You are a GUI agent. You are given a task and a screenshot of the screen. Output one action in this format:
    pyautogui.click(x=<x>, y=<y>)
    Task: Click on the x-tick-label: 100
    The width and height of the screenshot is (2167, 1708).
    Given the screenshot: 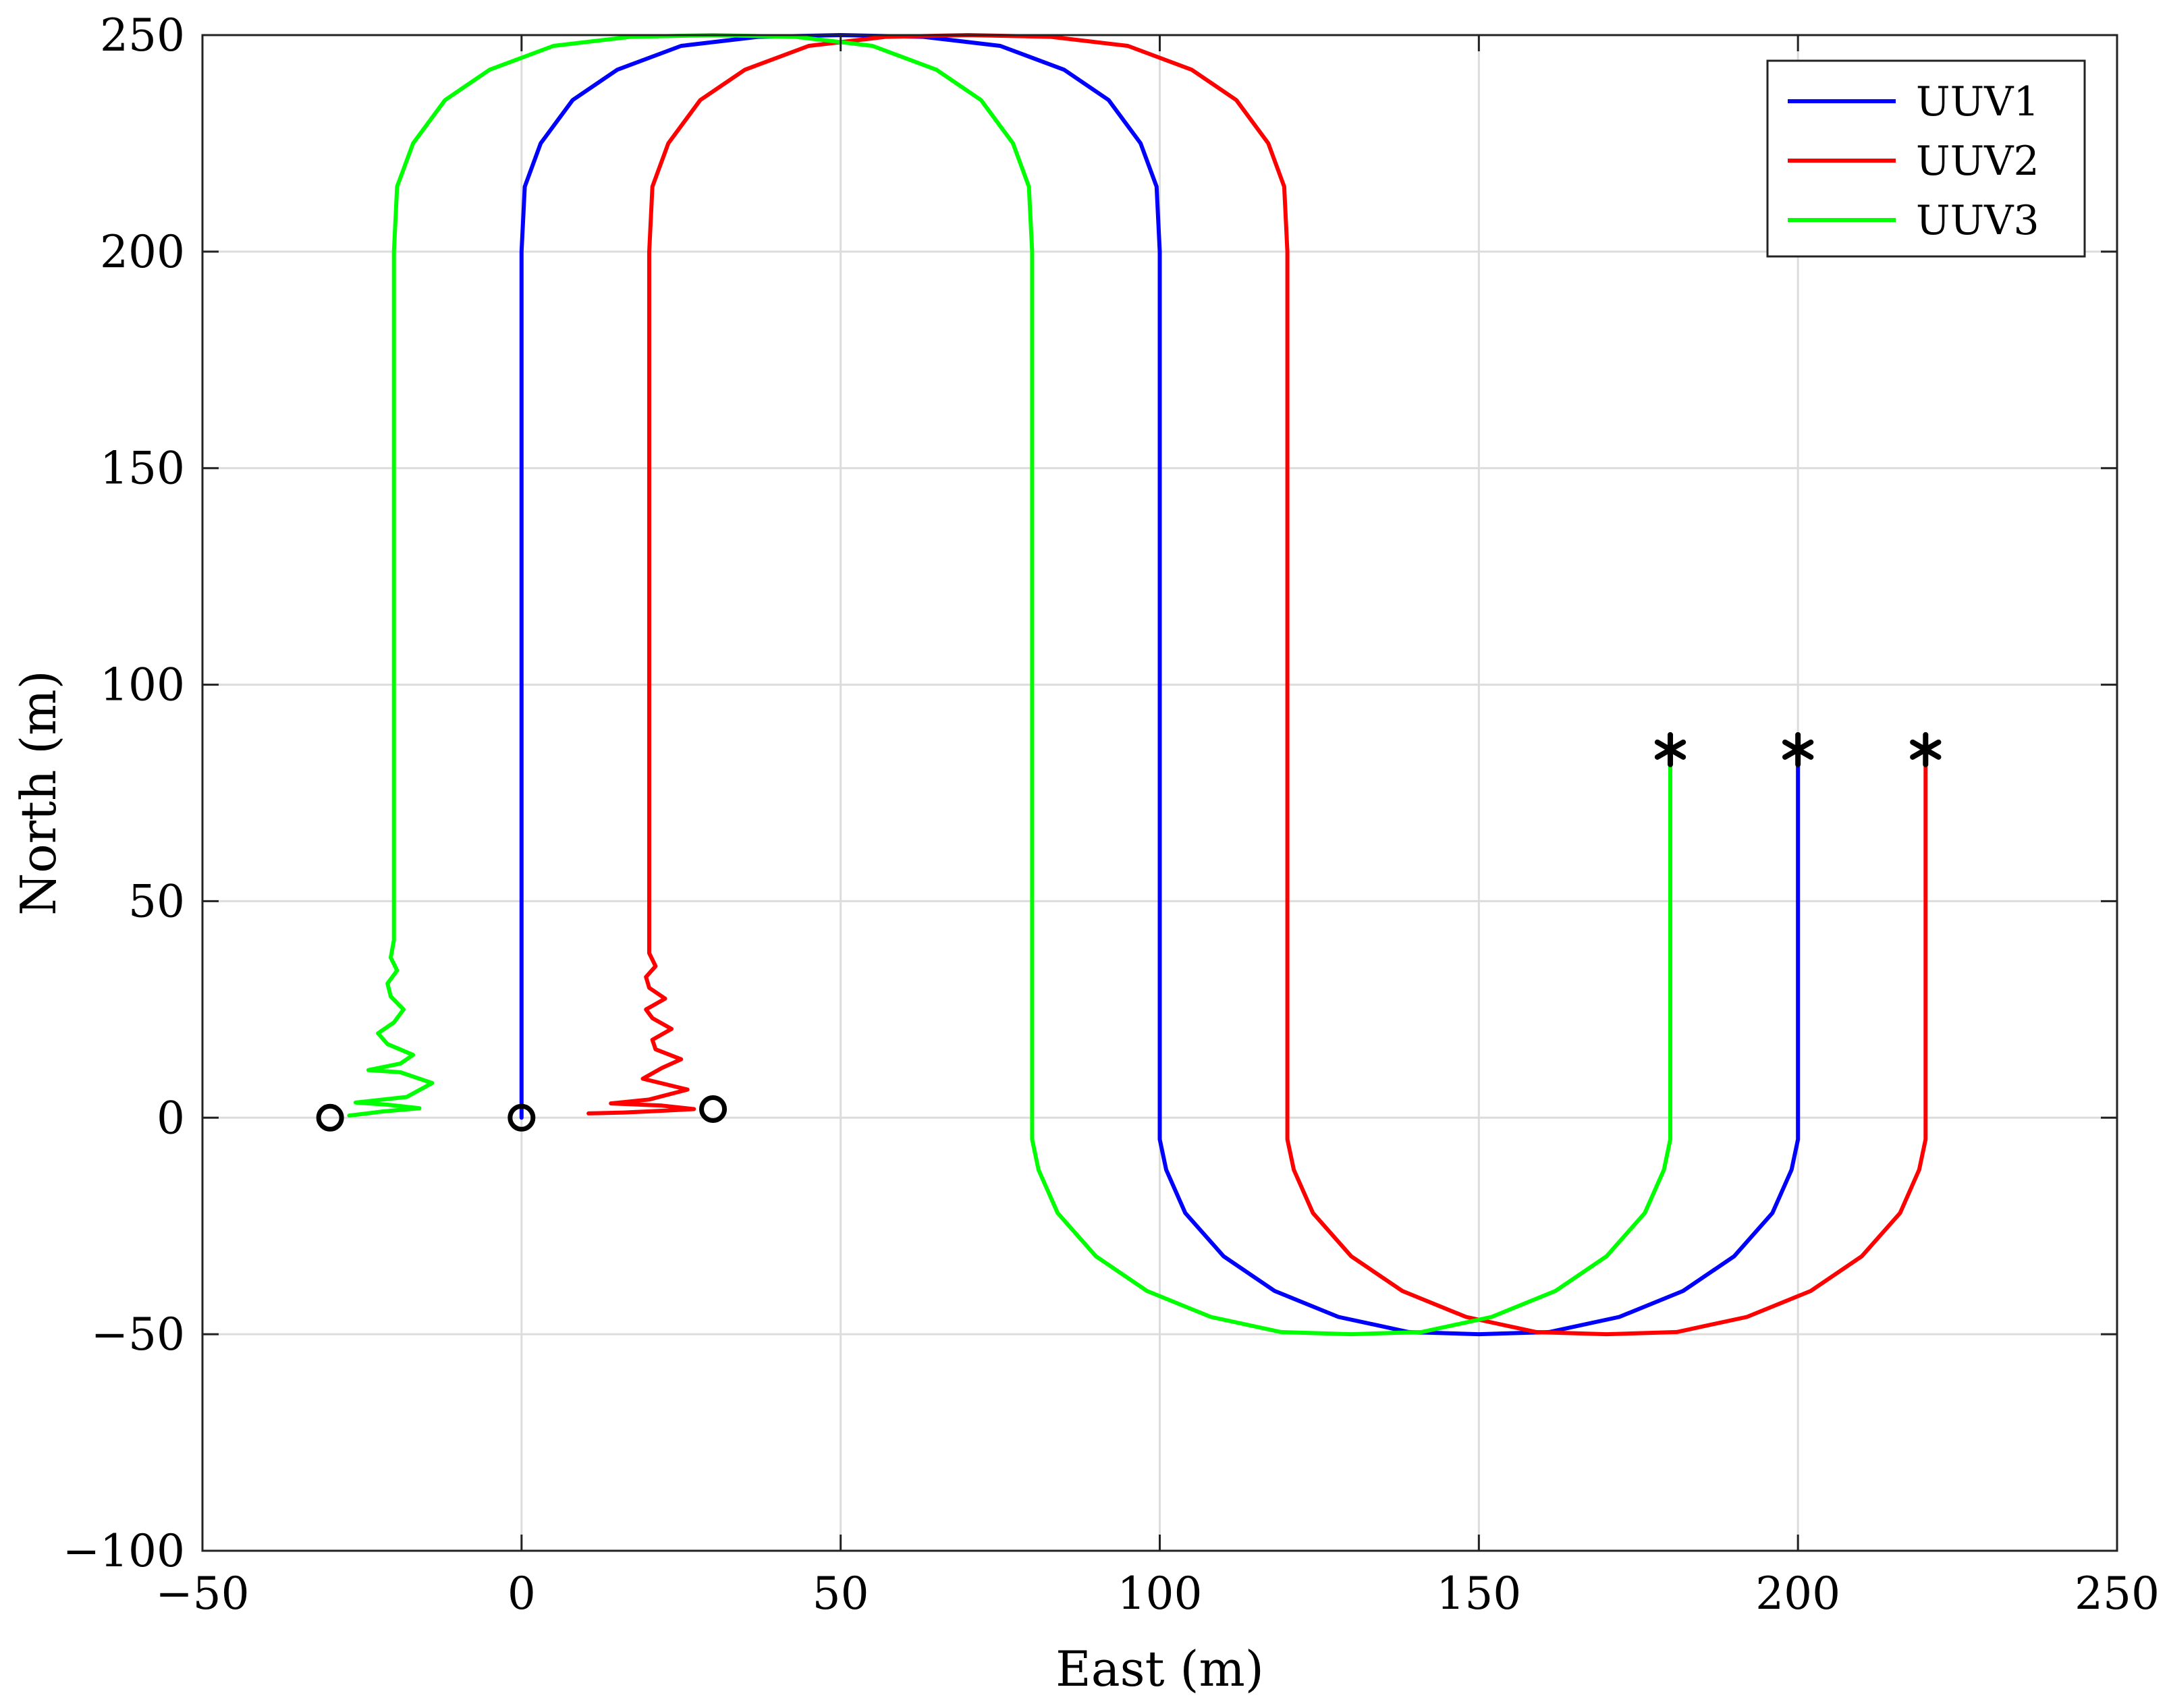 What is the action you would take?
    pyautogui.click(x=1160, y=1594)
    